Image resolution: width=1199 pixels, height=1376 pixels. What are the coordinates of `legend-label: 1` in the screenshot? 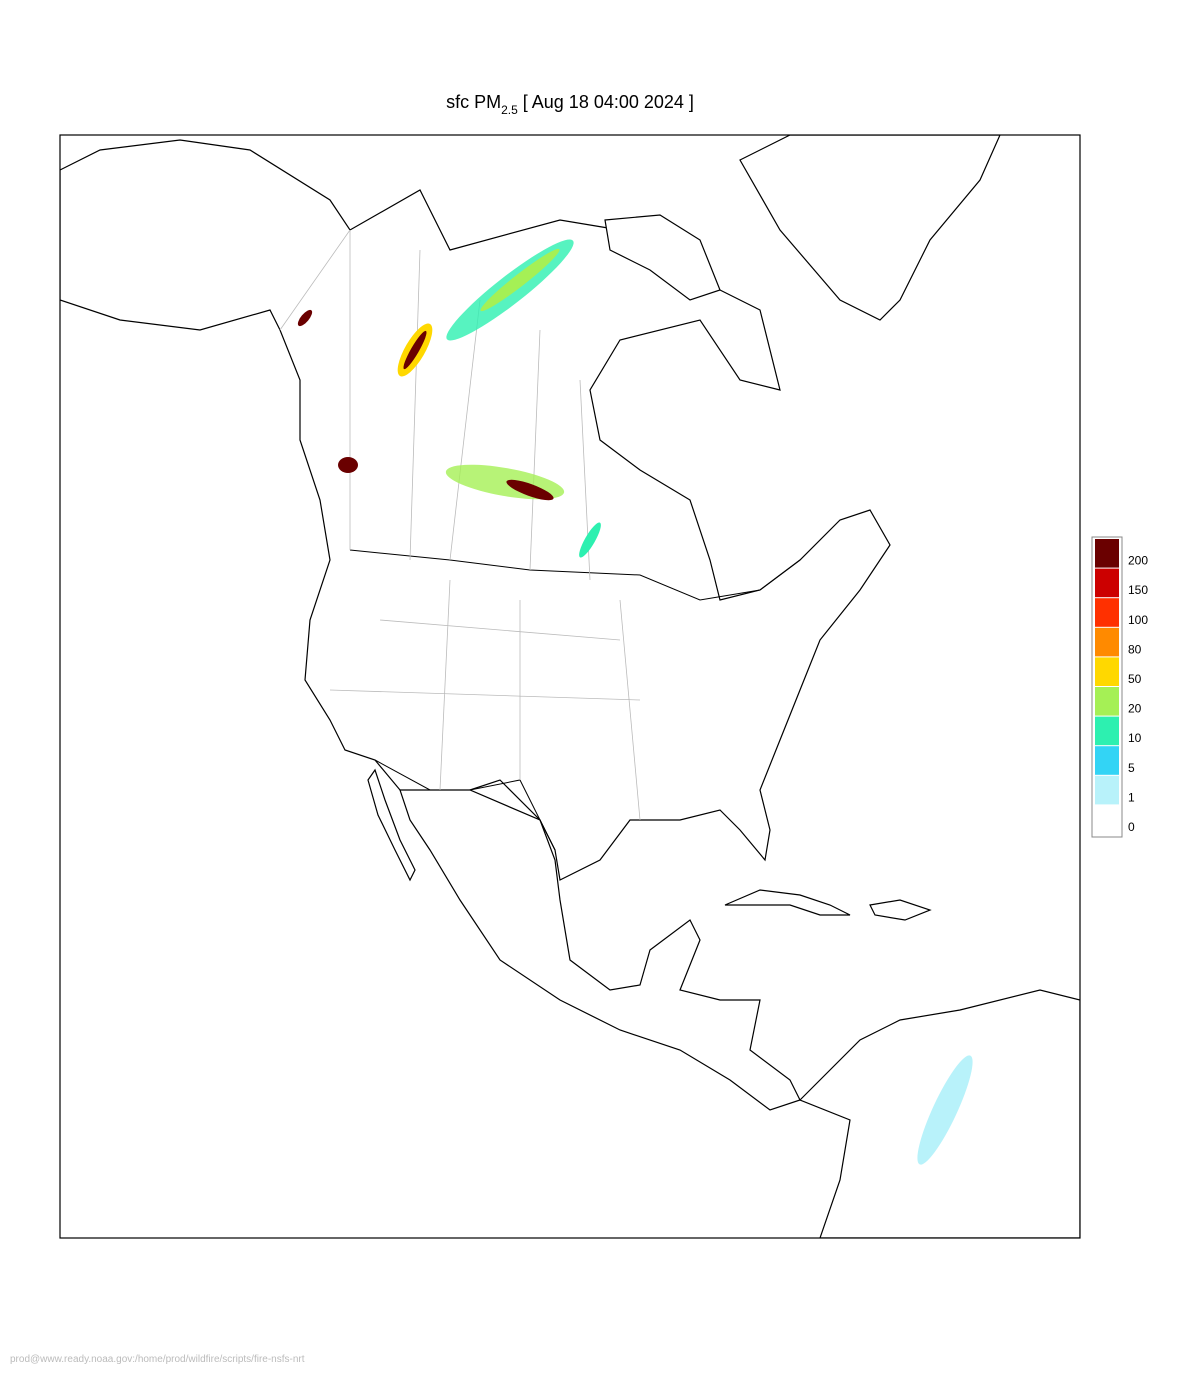 It's located at (1131, 797).